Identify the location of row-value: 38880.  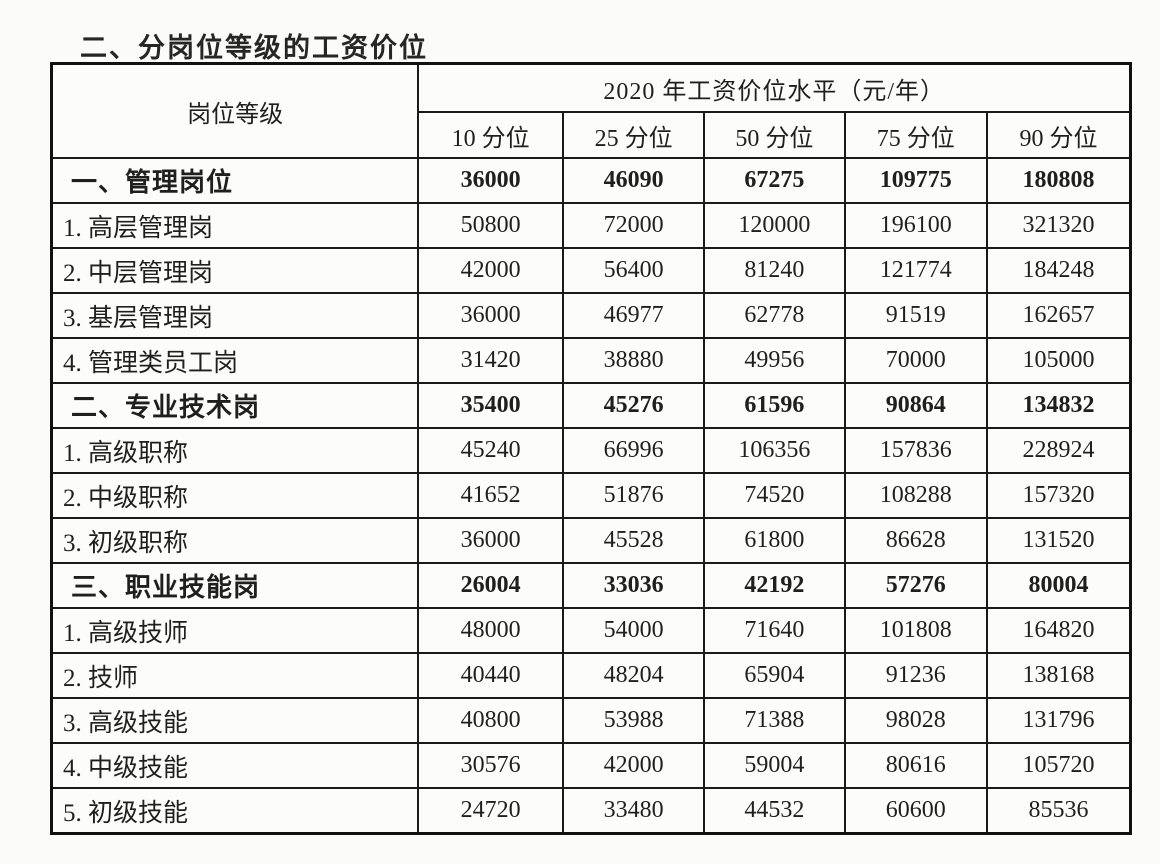
(633, 360).